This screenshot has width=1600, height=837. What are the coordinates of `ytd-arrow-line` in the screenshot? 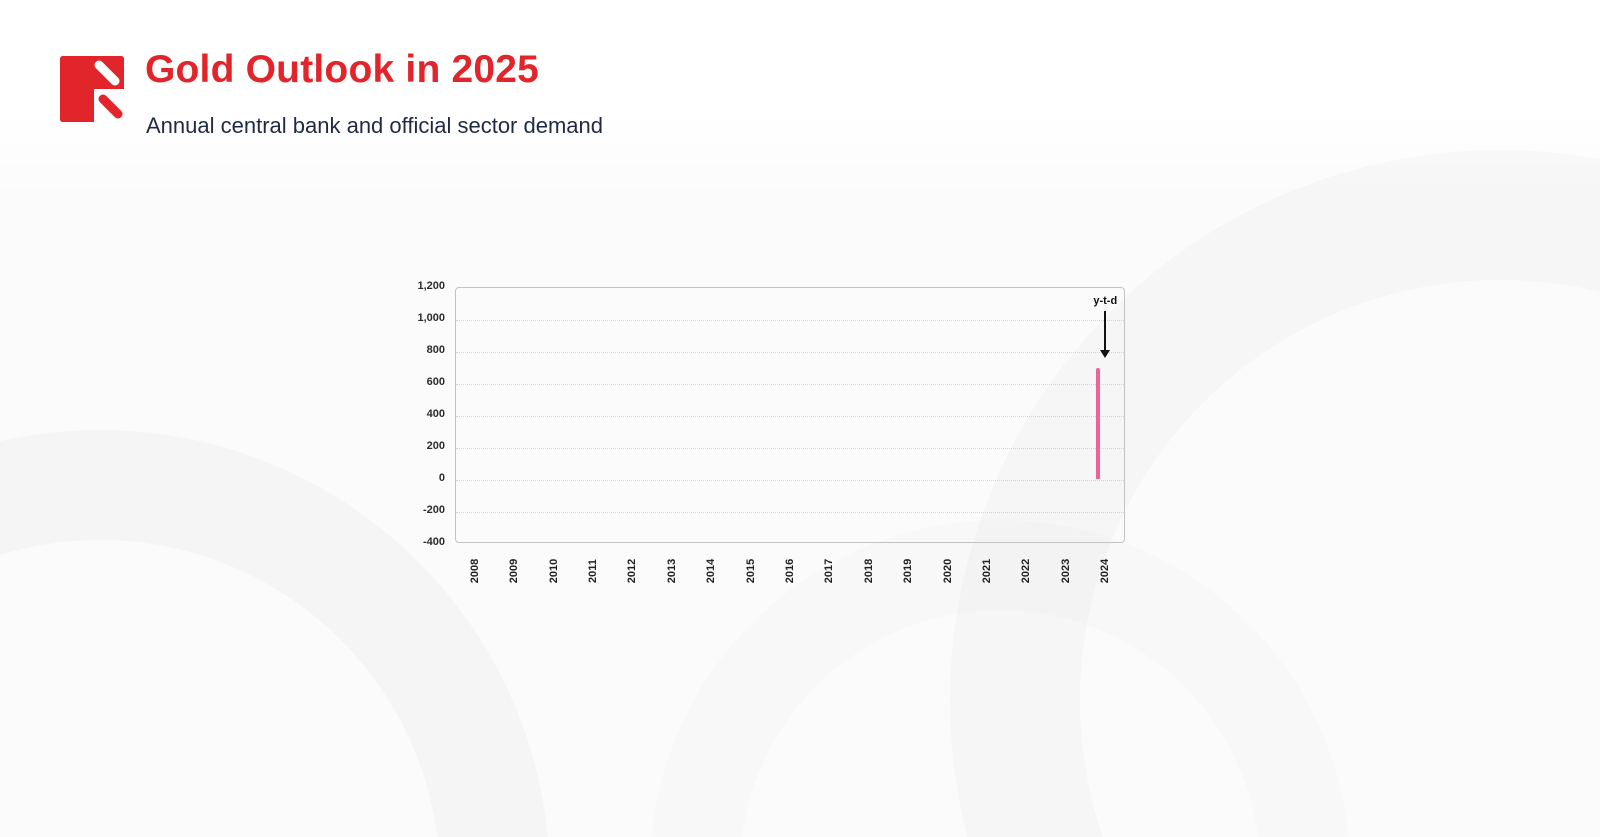 It's located at (1105, 330).